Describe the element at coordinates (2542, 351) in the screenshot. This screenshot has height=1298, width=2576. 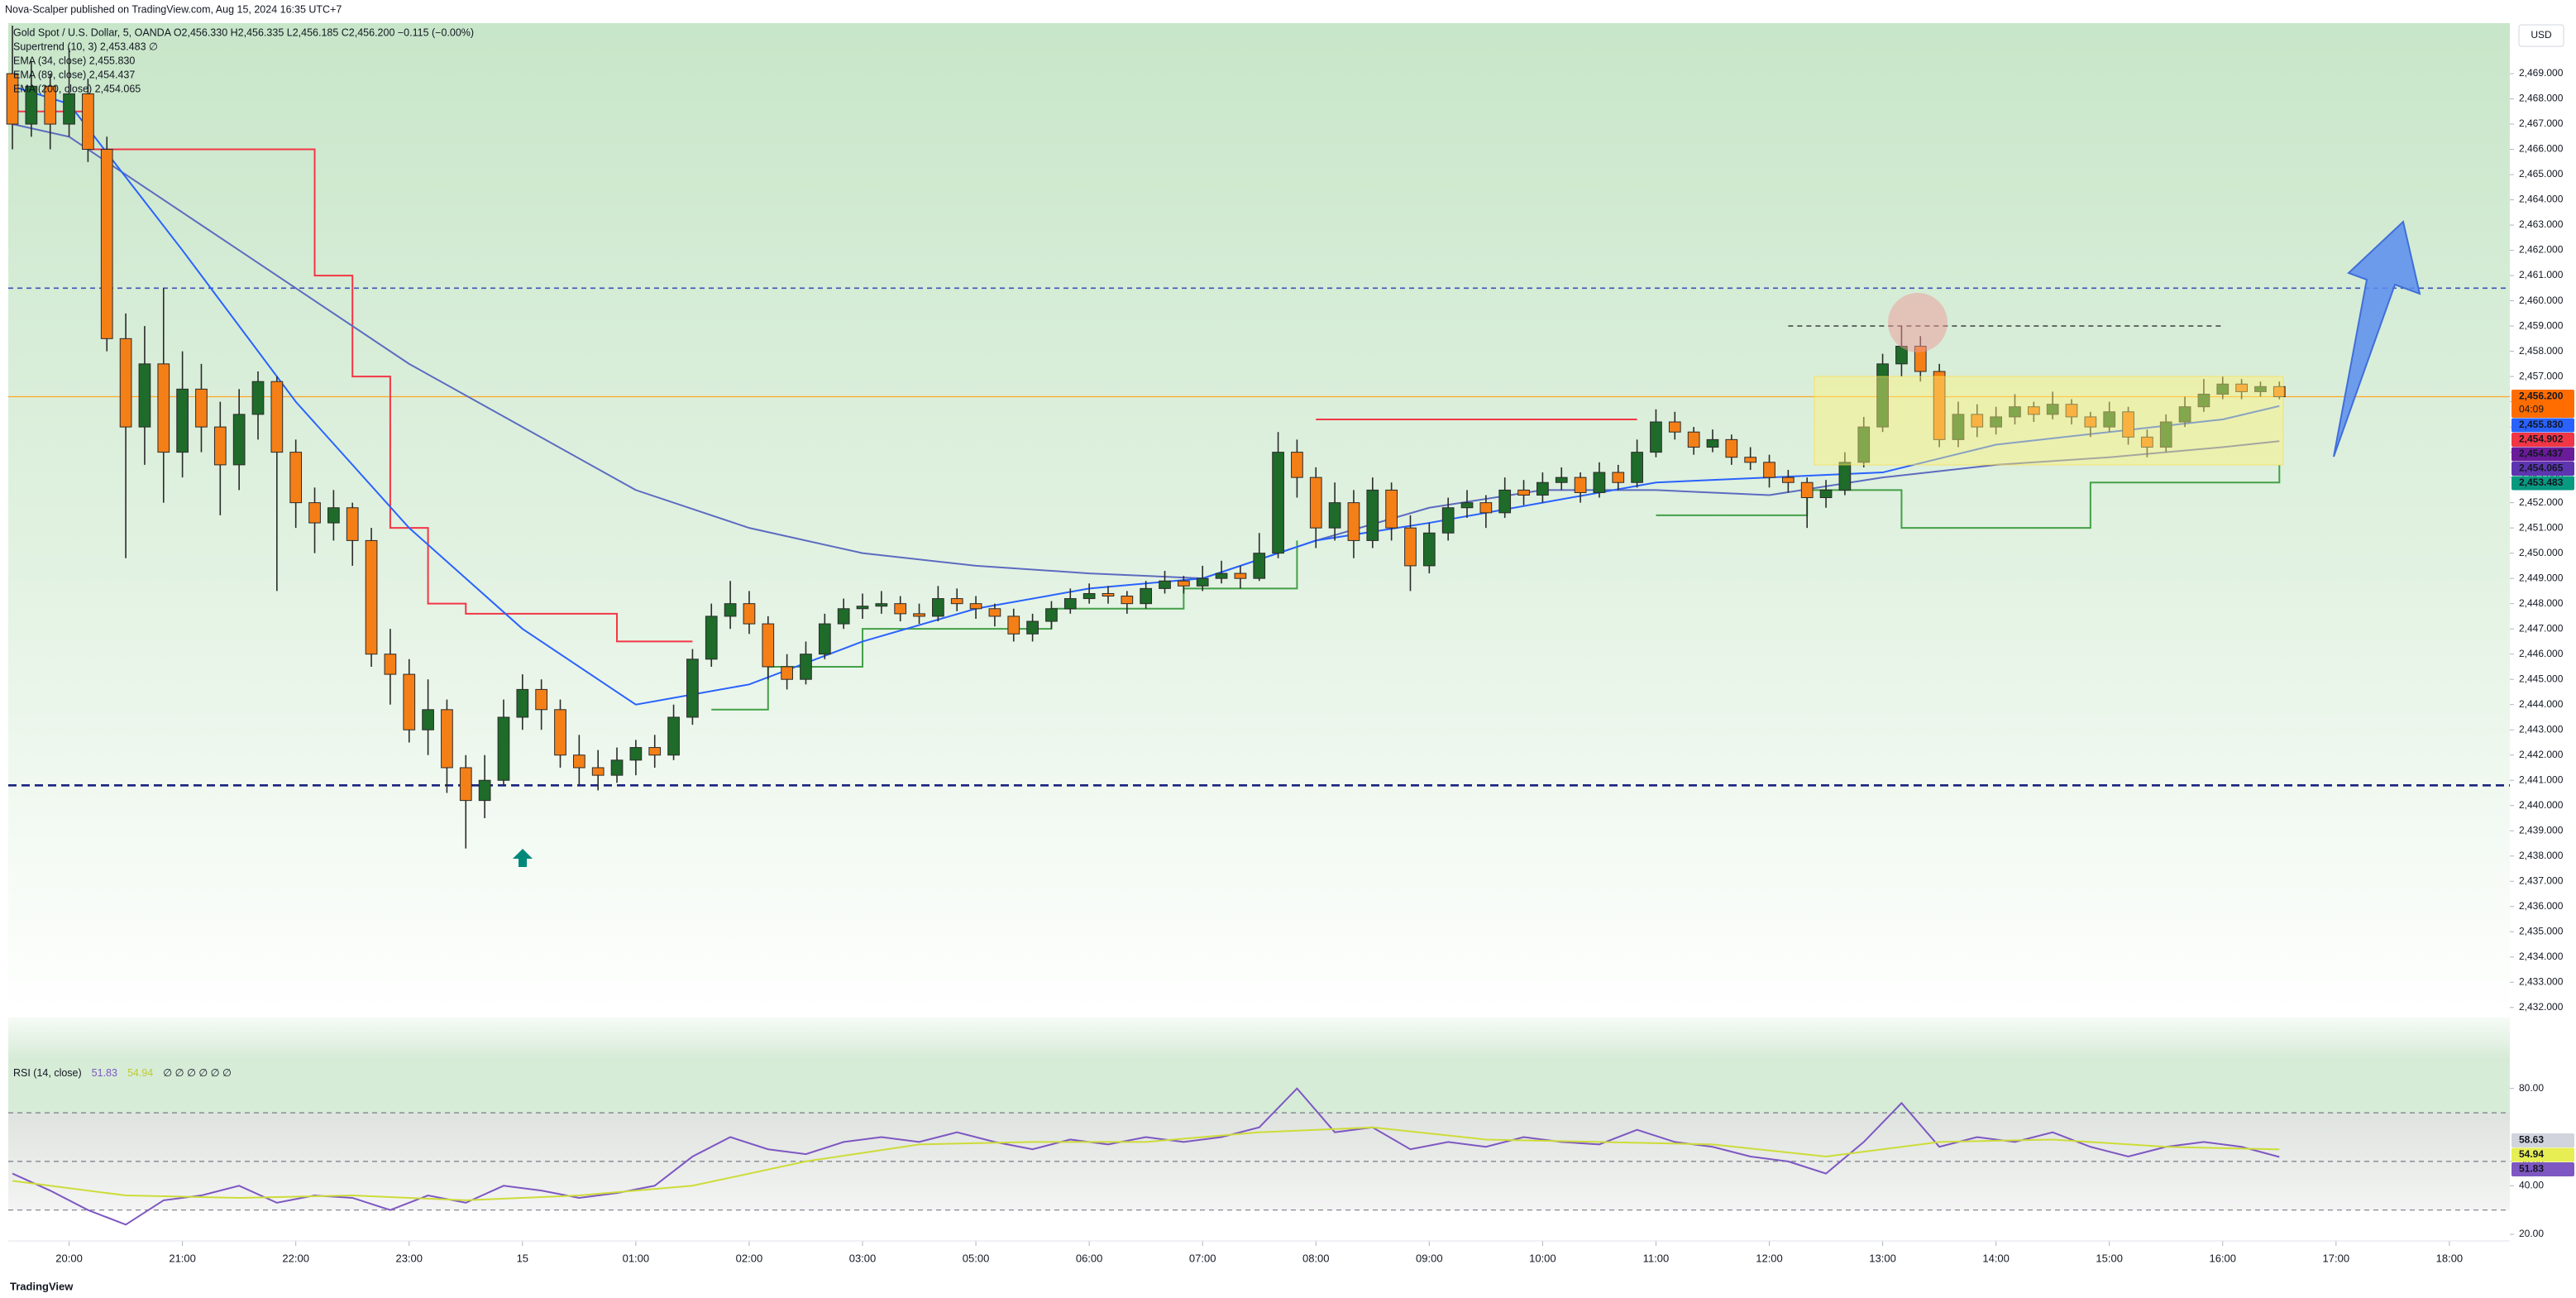
I see `y-tick-label: 2,458.000` at that location.